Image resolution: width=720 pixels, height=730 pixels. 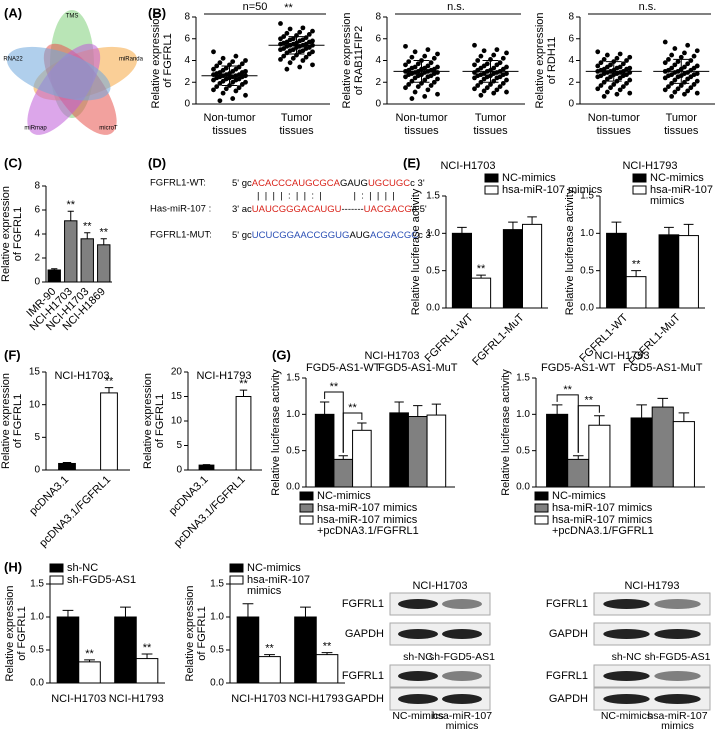 I want to click on blot-lane-label: hsa-miR-107, so click(x=462, y=716).